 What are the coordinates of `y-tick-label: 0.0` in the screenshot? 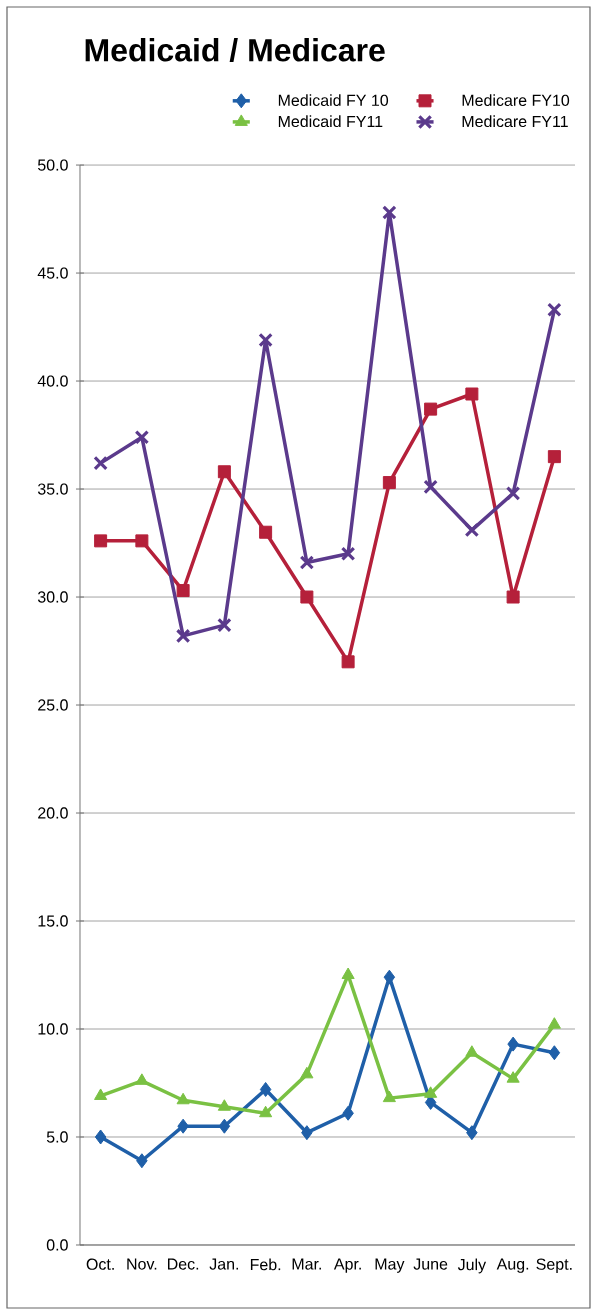 It's located at (57, 1245).